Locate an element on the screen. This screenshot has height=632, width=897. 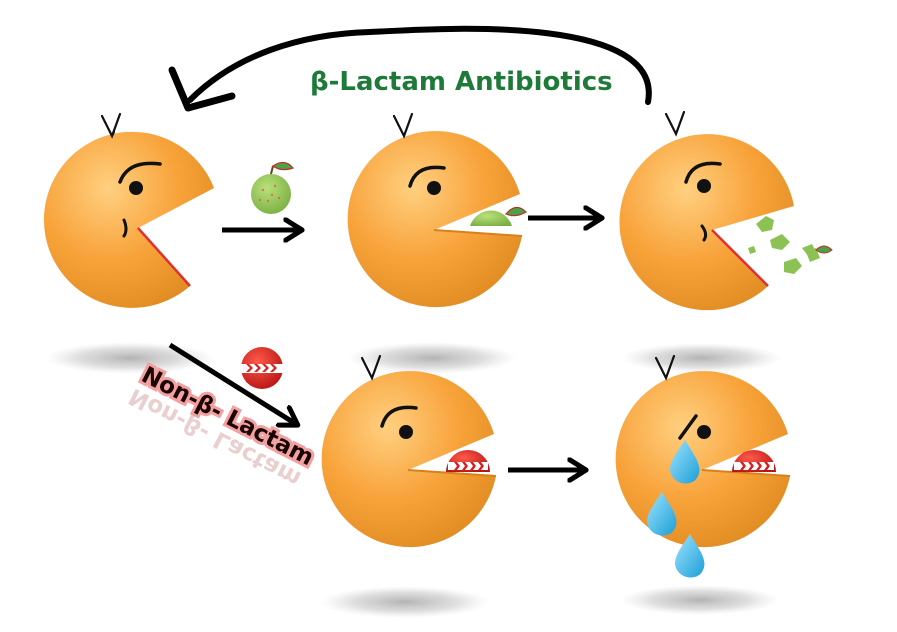
feedback-arrowhead is located at coordinates (202, 89).